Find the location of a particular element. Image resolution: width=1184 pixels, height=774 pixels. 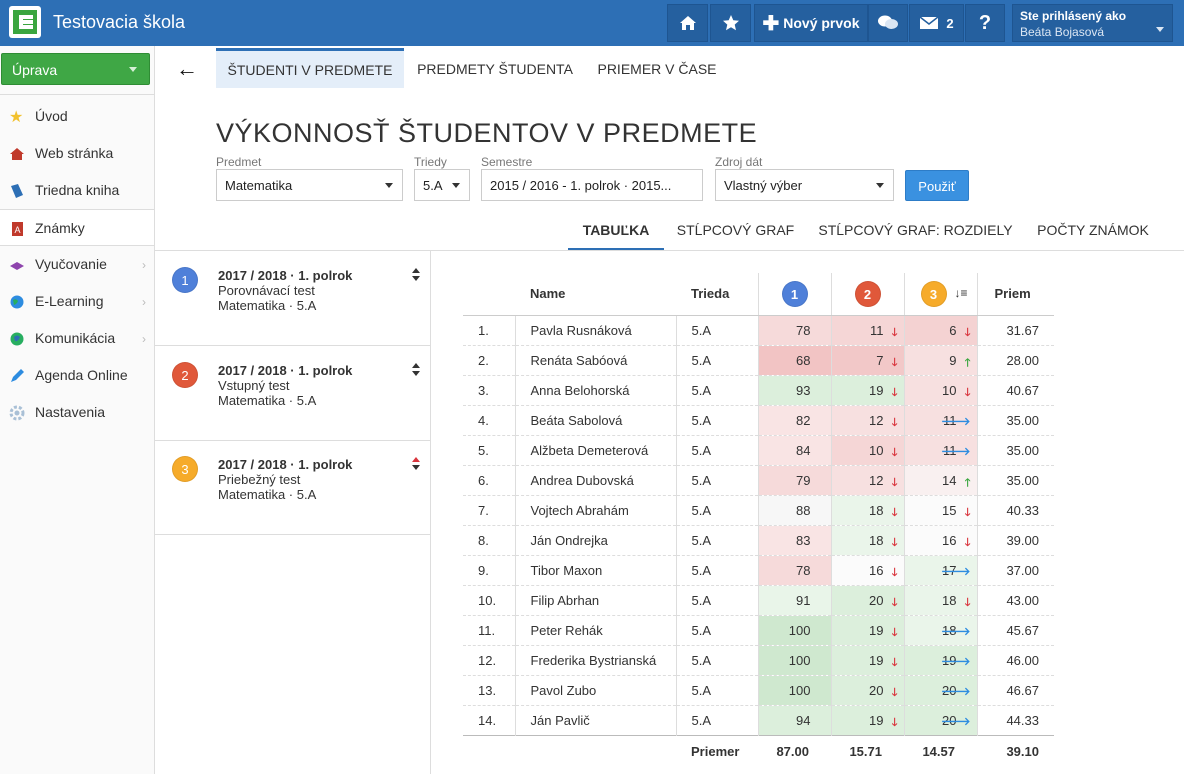

table-row: 4. Beáta Sabolová 5.A 82 12 🡓 11 🡒 35.00 is located at coordinates (758, 420).